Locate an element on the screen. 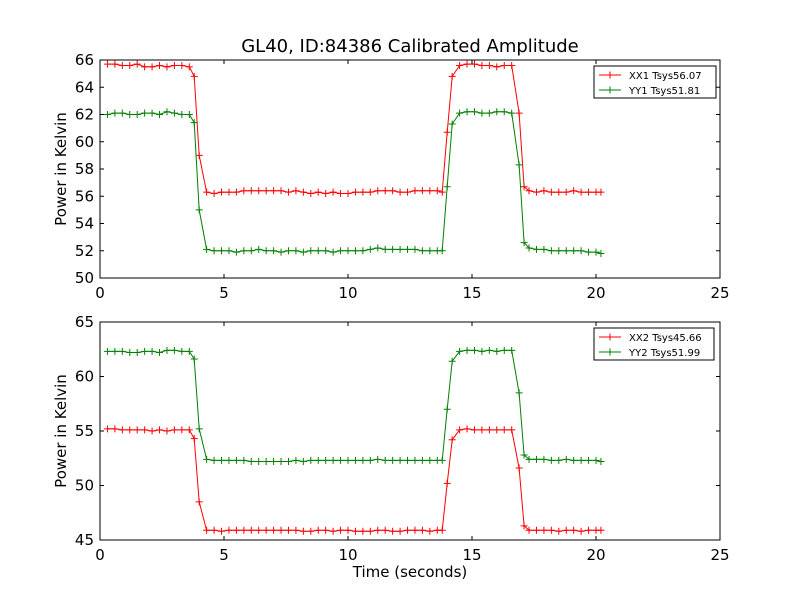 The image size is (800, 604). y-tick-label: 62 is located at coordinates (84, 115).